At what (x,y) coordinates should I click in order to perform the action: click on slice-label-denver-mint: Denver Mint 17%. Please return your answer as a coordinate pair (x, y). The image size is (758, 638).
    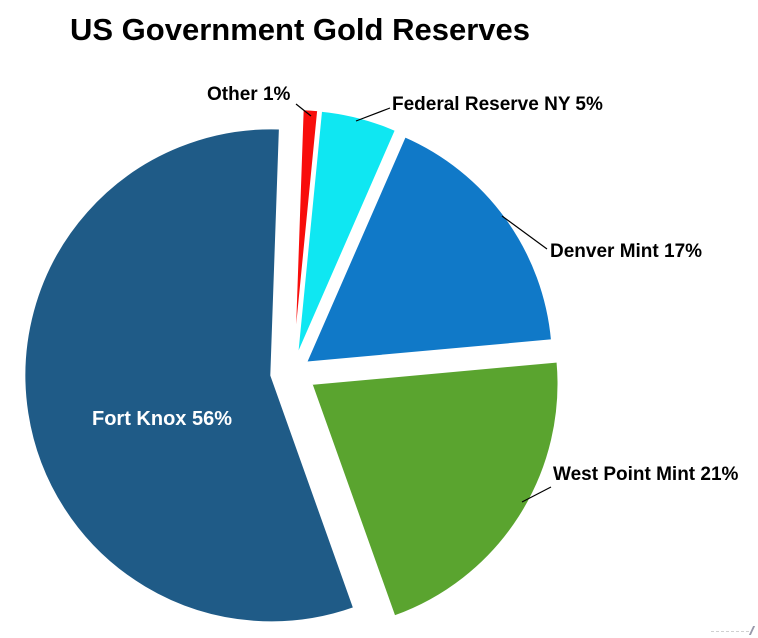
    Looking at the image, I should click on (626, 251).